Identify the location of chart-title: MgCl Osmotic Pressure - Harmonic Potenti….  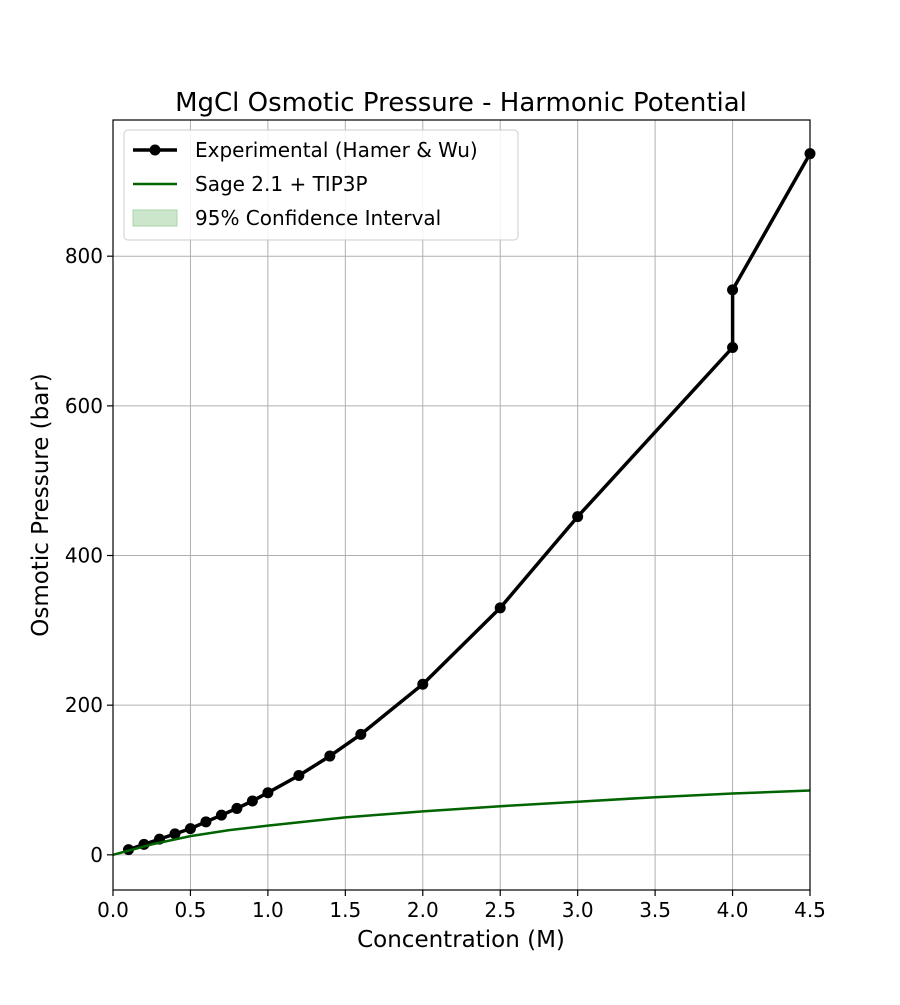
(461, 103).